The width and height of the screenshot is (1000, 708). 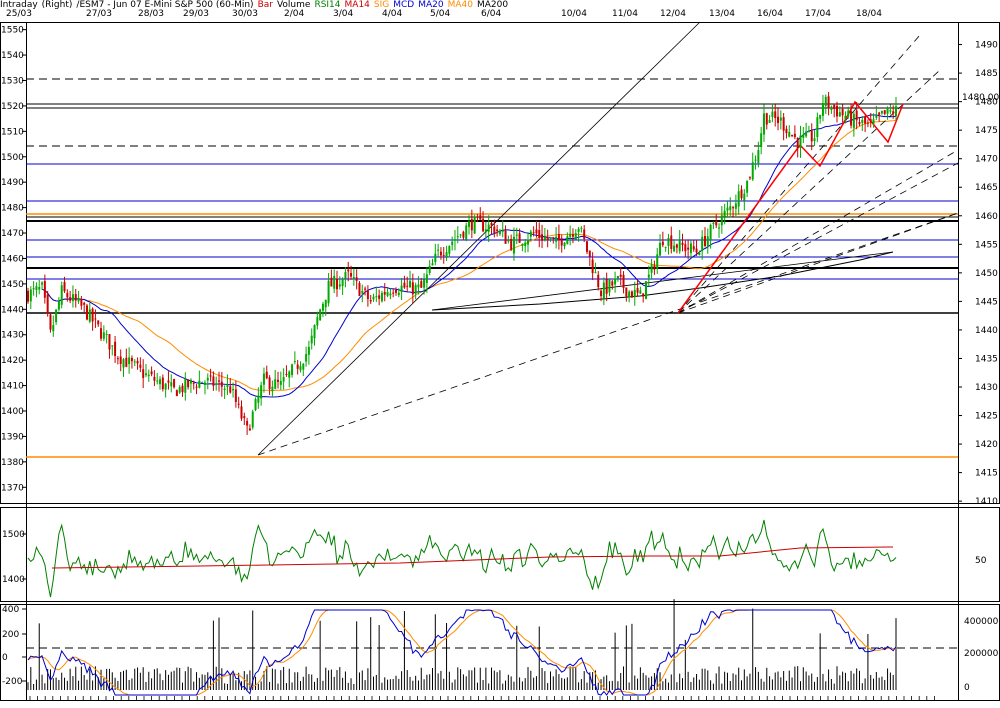 What do you see at coordinates (381, 5) in the screenshot?
I see `header-item: SIG` at bounding box center [381, 5].